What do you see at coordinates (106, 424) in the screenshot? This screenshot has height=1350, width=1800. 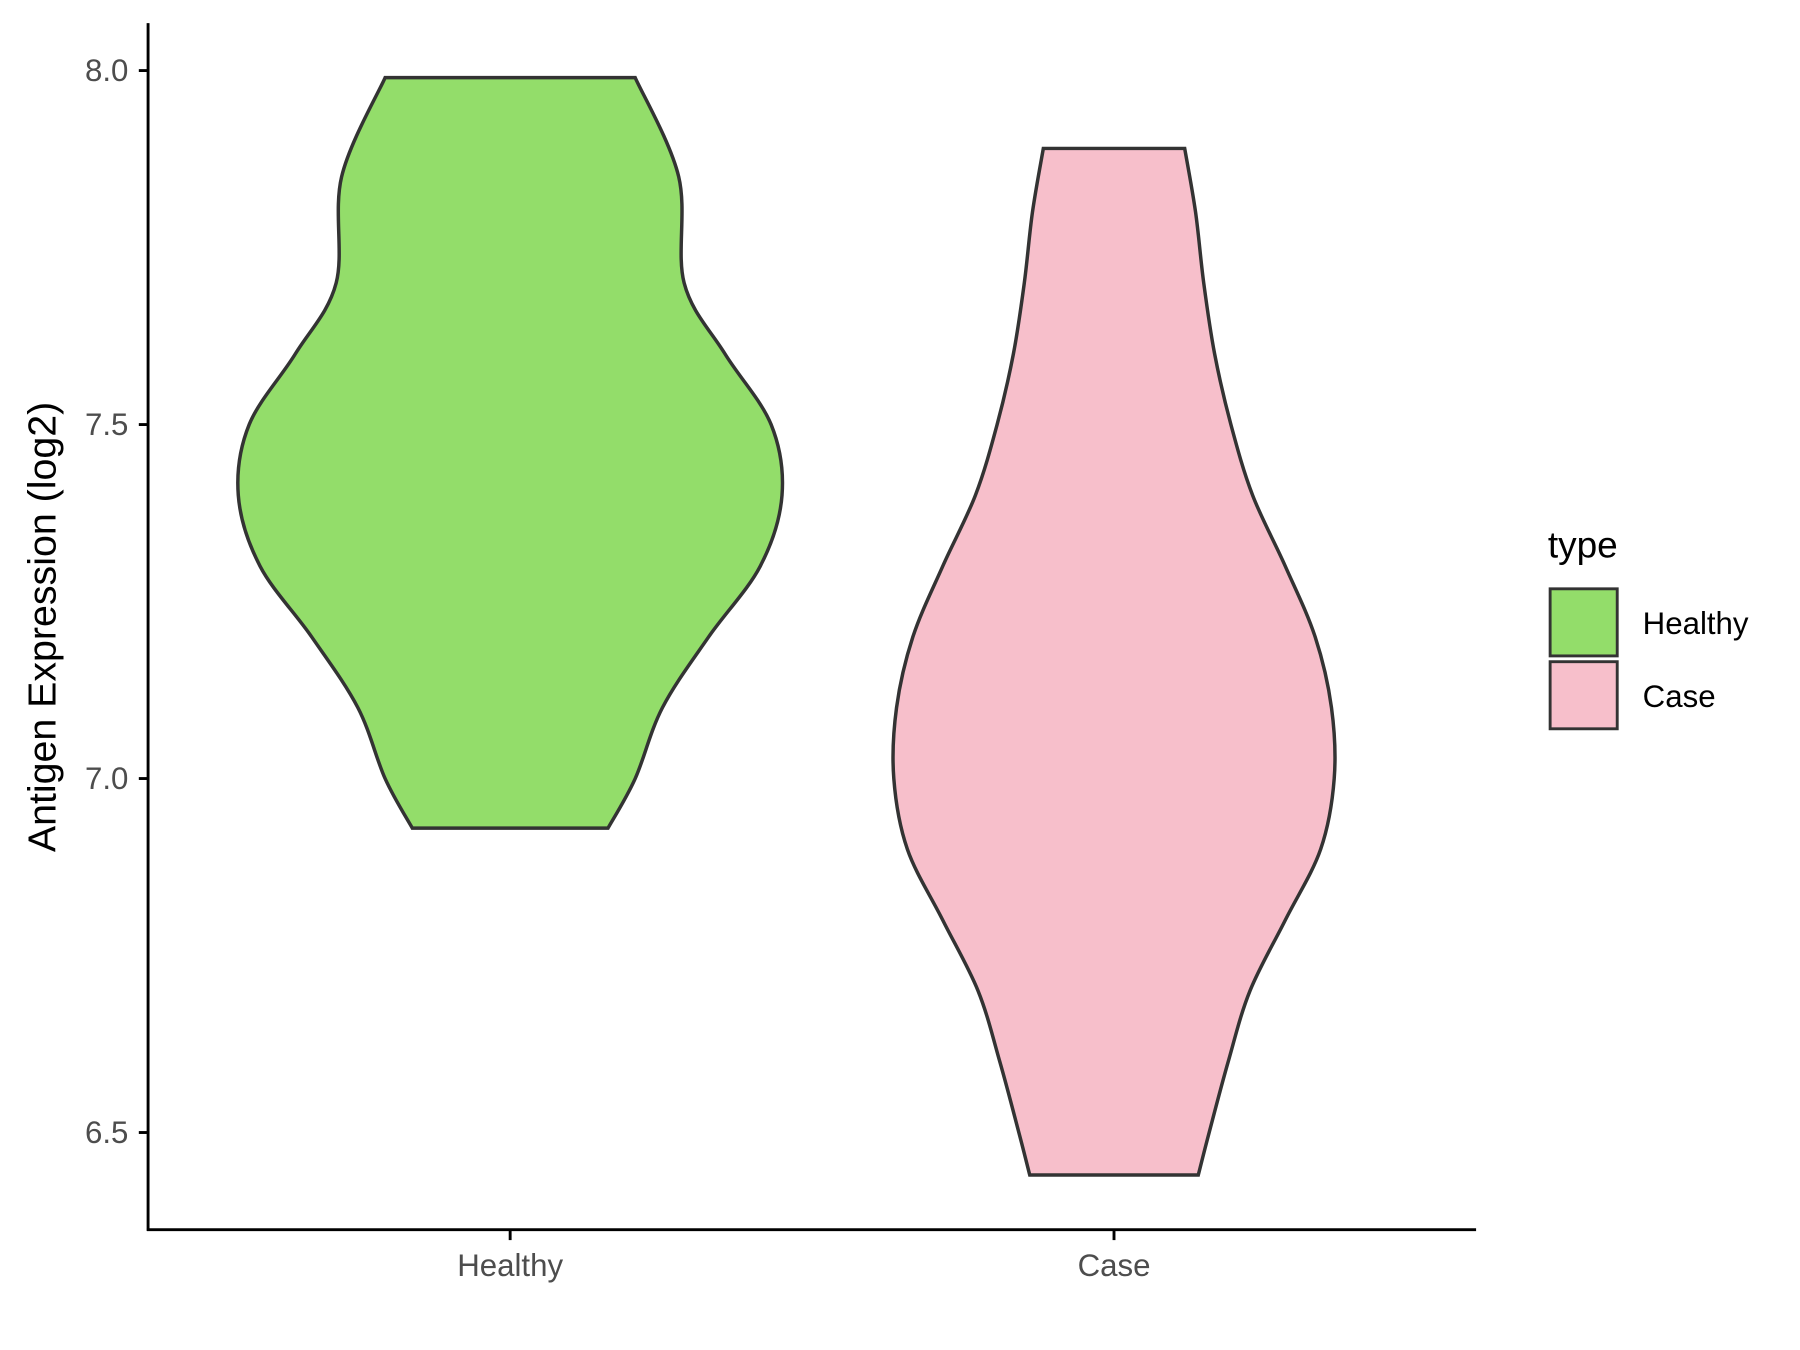 I see `y-tick-label: 7.5` at bounding box center [106, 424].